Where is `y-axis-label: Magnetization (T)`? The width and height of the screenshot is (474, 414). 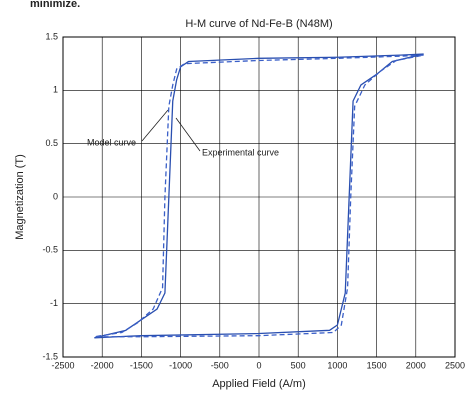
y-axis-label: Magnetization (T) is located at coordinates (20, 197).